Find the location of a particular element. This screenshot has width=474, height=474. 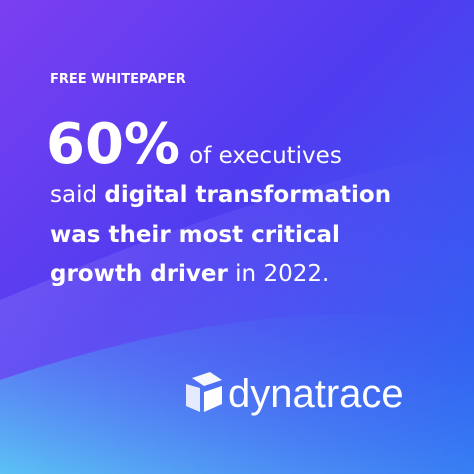

logo-icon is located at coordinates (204, 392).